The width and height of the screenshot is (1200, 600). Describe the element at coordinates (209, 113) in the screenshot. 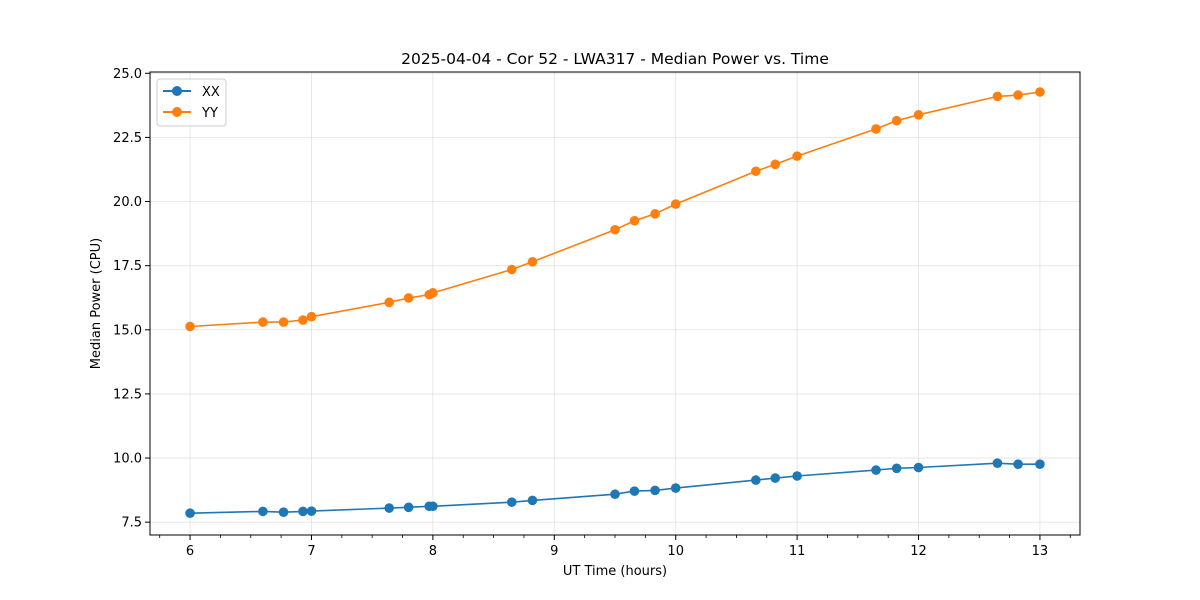

I see `legend-label-yy: YY` at that location.